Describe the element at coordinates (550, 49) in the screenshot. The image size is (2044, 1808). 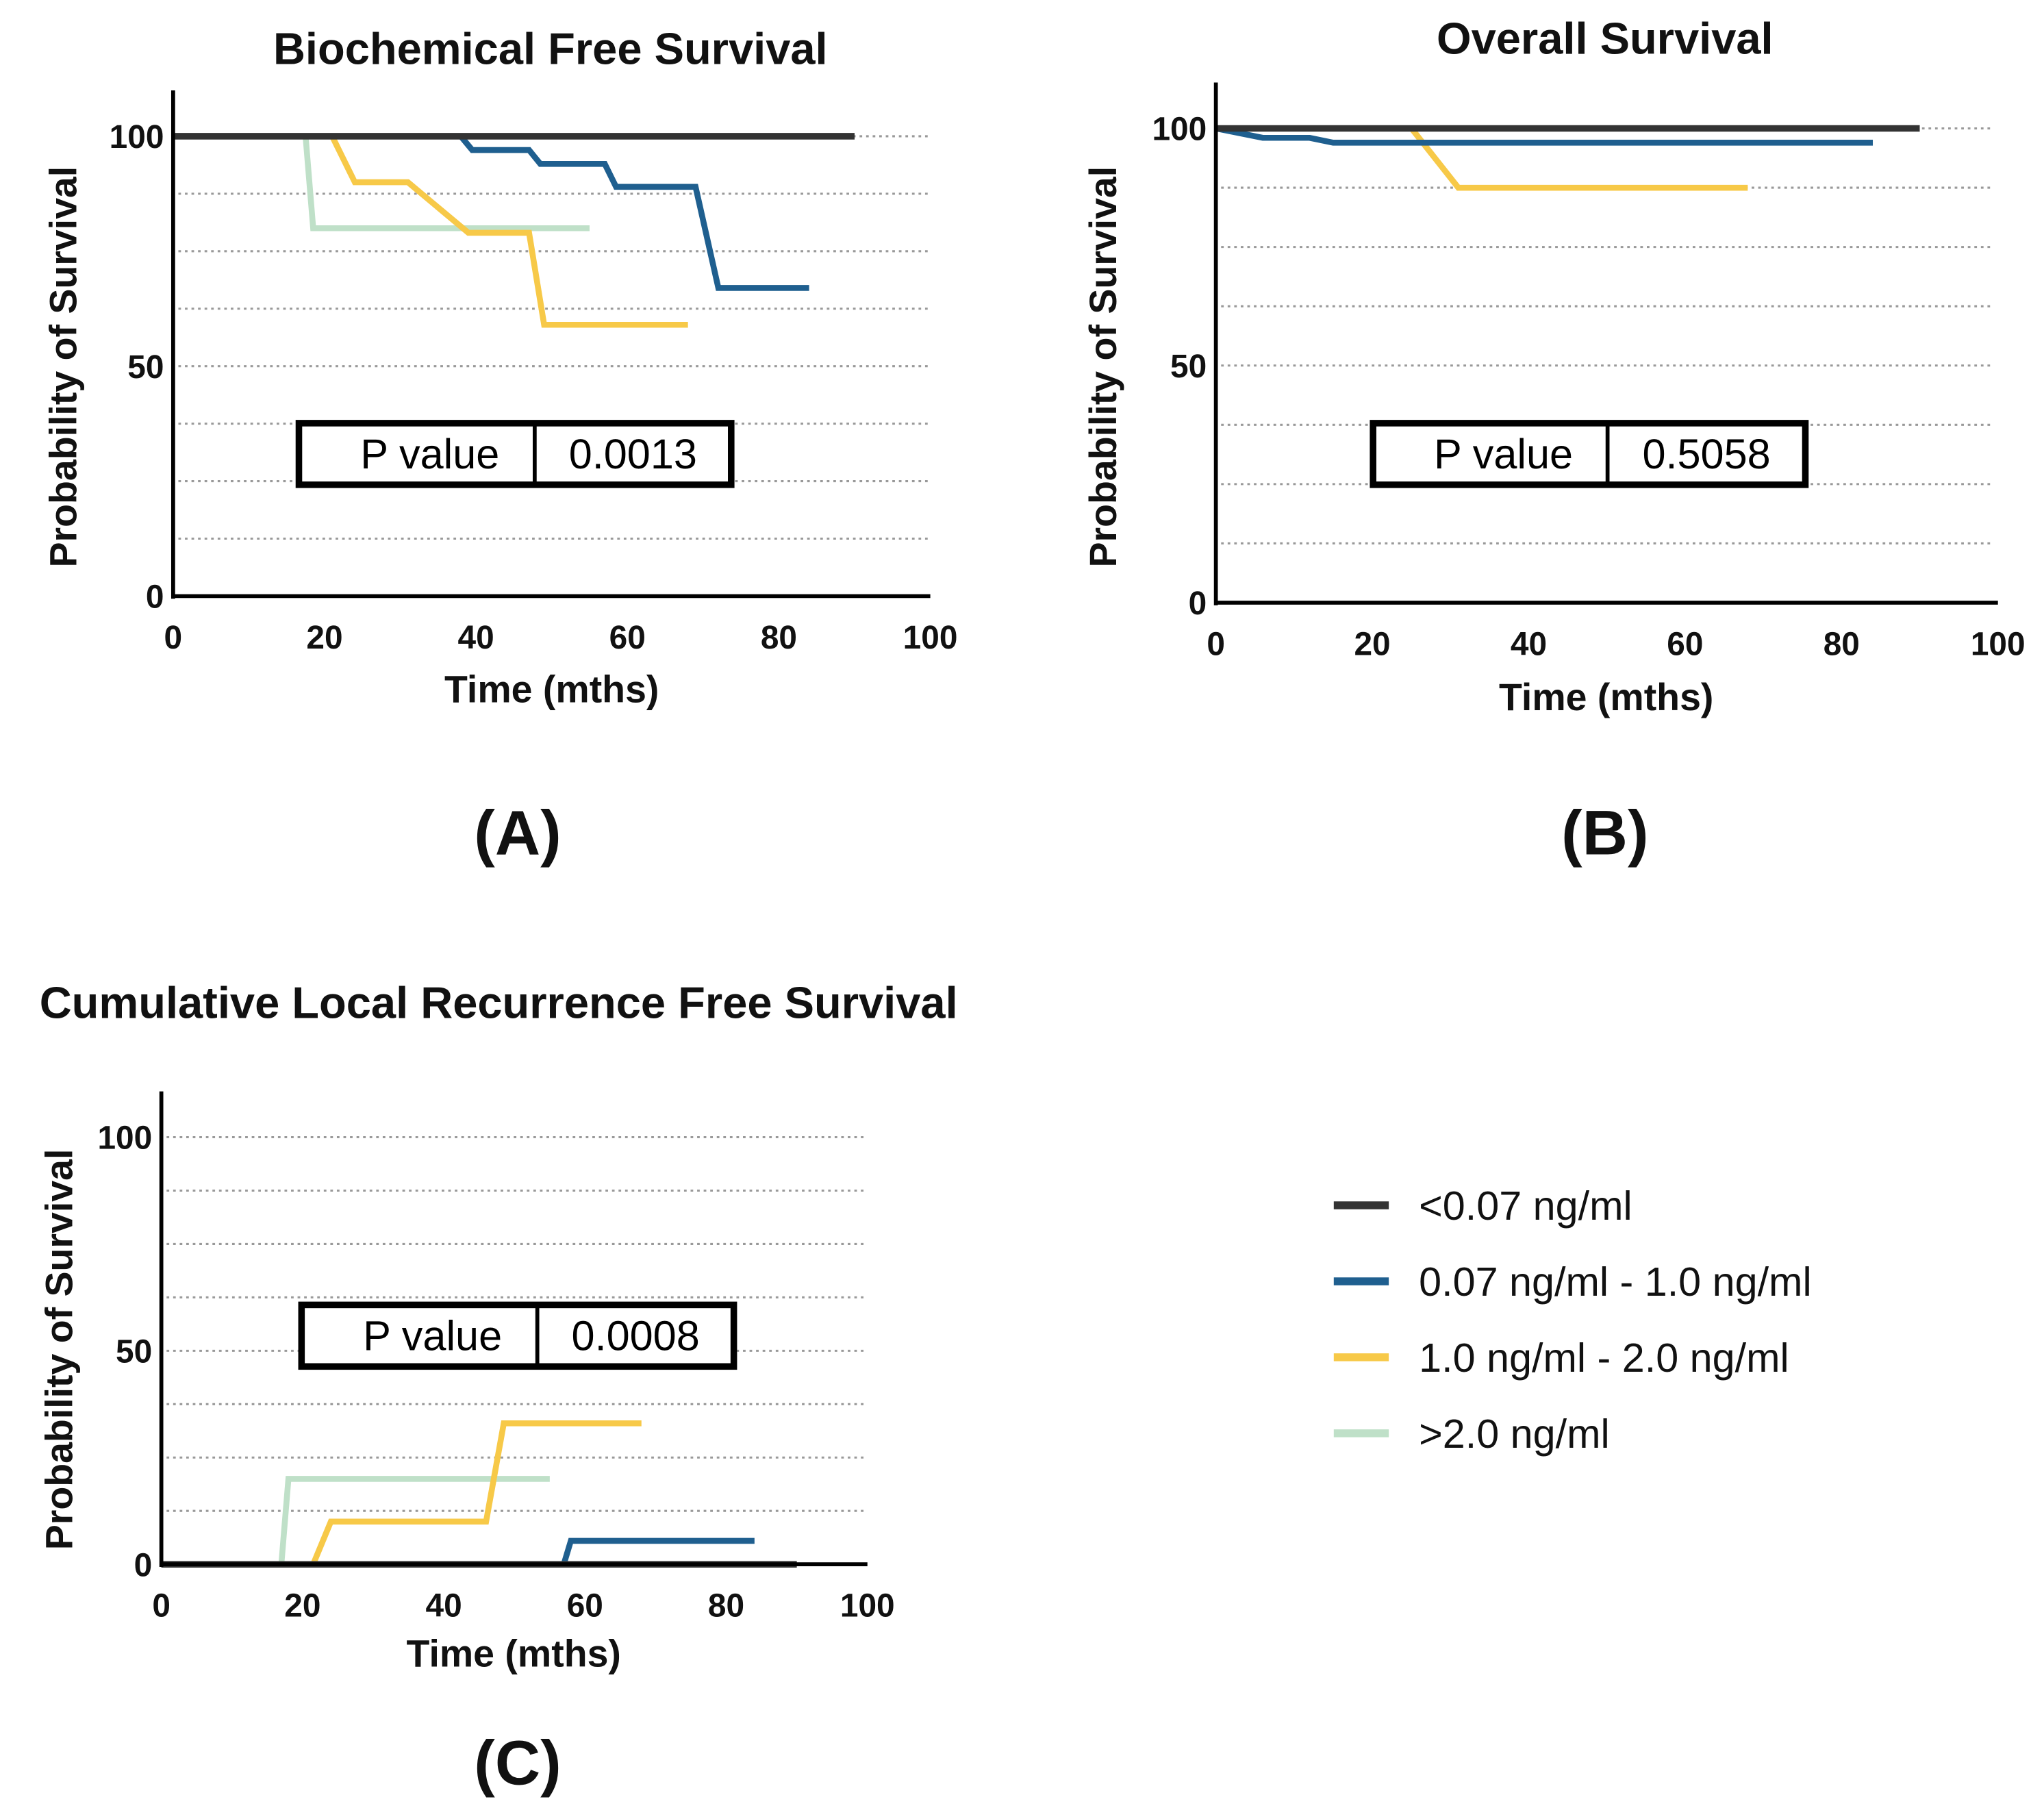
I see `chart-title: Biochemical Free Survival` at that location.